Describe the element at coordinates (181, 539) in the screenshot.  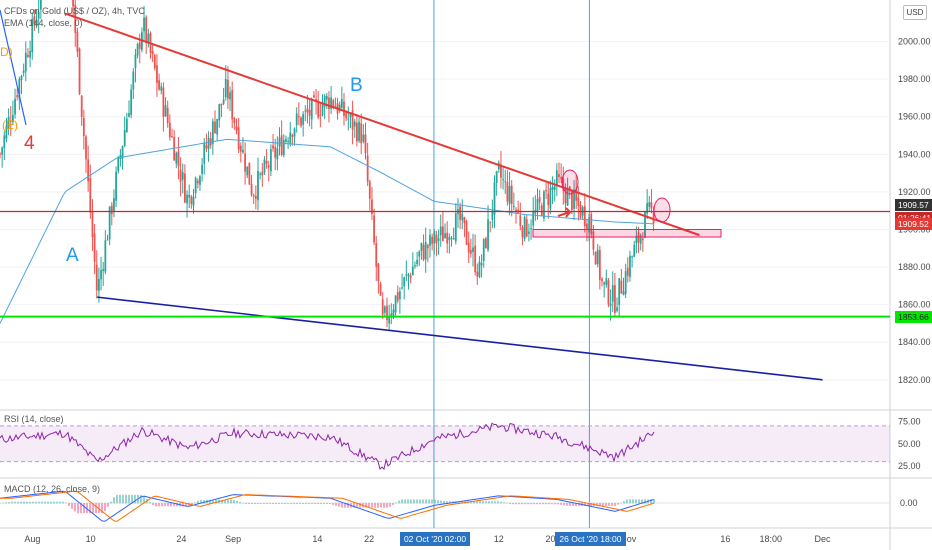
I see `time-tick-label: 24` at that location.